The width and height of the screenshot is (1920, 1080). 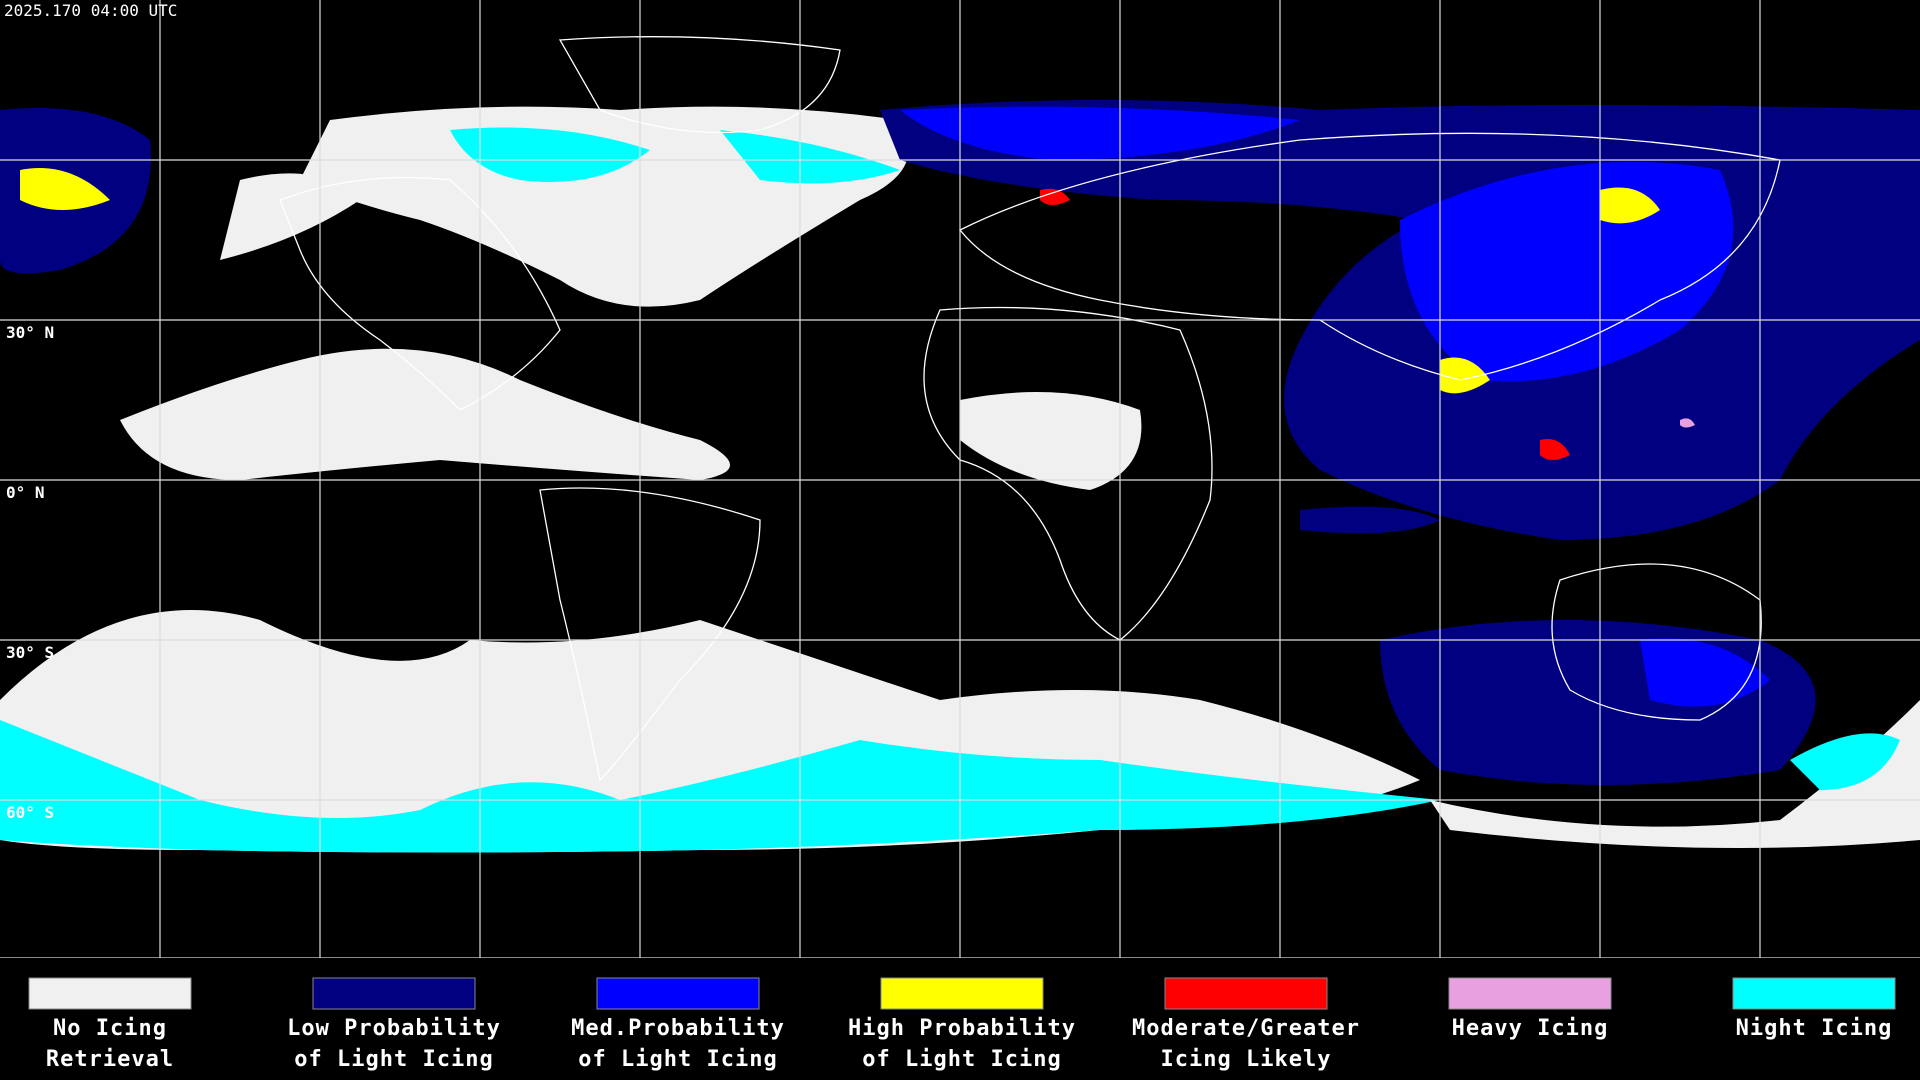 What do you see at coordinates (30, 572) in the screenshot?
I see `latitude-labels: 30° N 0° N 30° S 60° S` at bounding box center [30, 572].